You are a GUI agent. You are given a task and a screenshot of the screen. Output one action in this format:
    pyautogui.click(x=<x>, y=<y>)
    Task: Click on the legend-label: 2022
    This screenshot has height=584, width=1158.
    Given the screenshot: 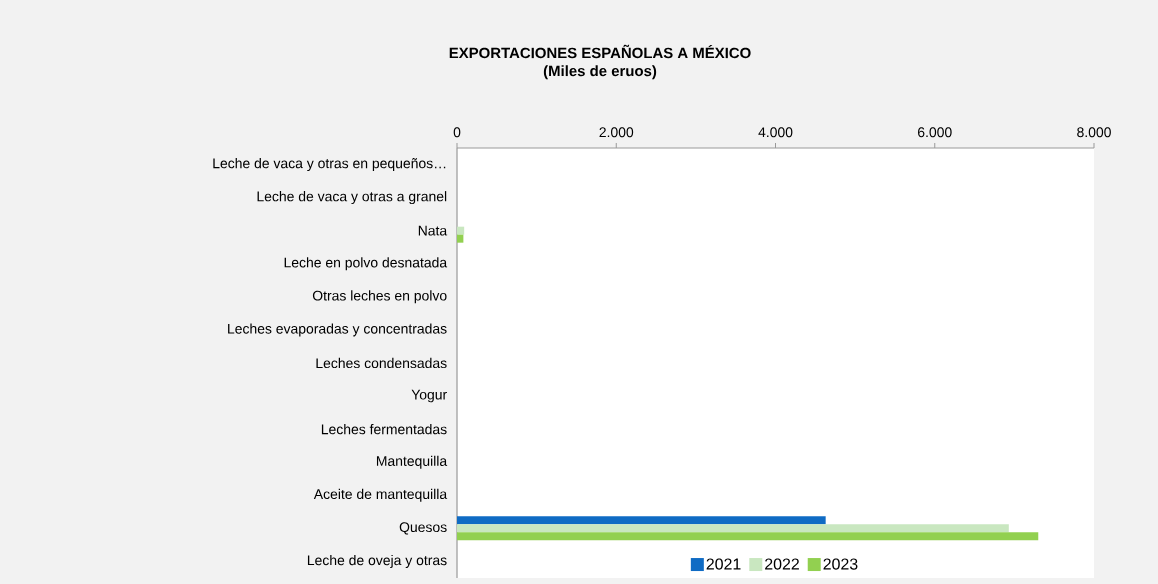 What is the action you would take?
    pyautogui.click(x=782, y=564)
    